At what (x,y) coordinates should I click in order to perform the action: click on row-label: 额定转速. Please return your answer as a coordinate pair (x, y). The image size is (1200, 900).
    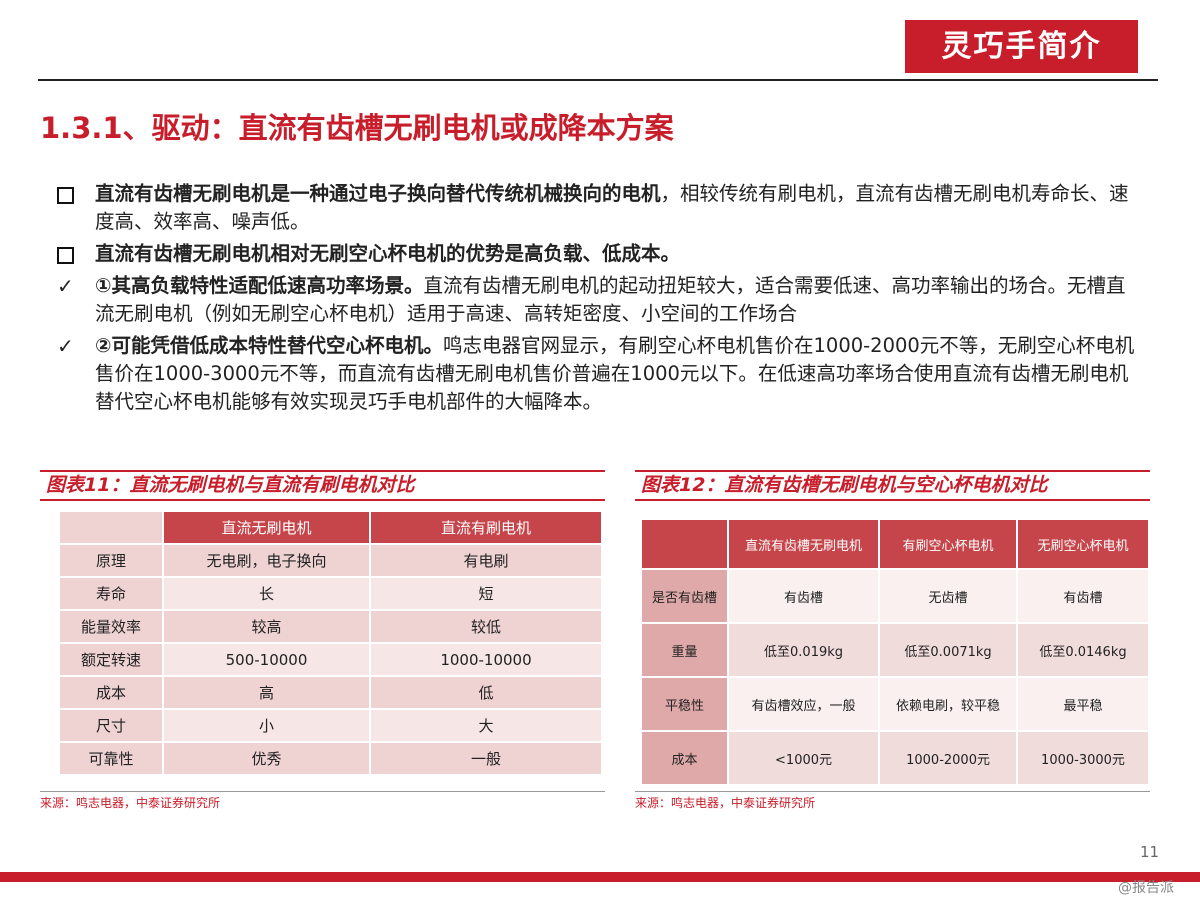
    Looking at the image, I should click on (111, 659).